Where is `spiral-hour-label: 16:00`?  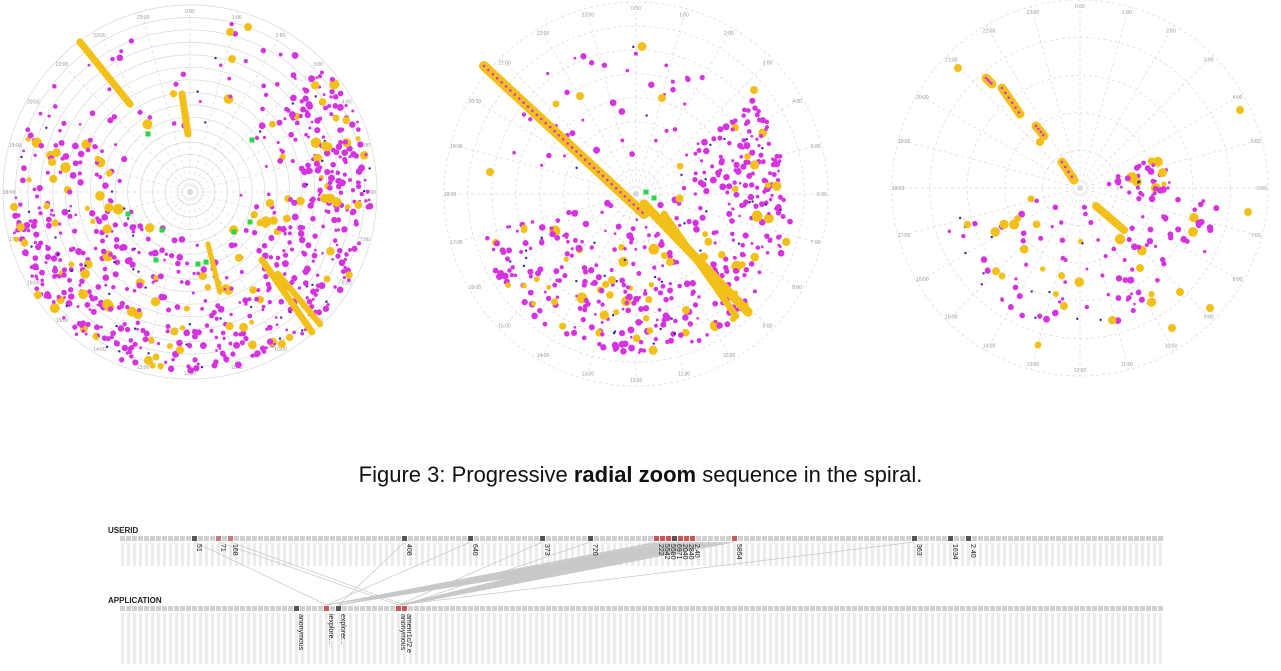 spiral-hour-label: 16:00 is located at coordinates (33, 284).